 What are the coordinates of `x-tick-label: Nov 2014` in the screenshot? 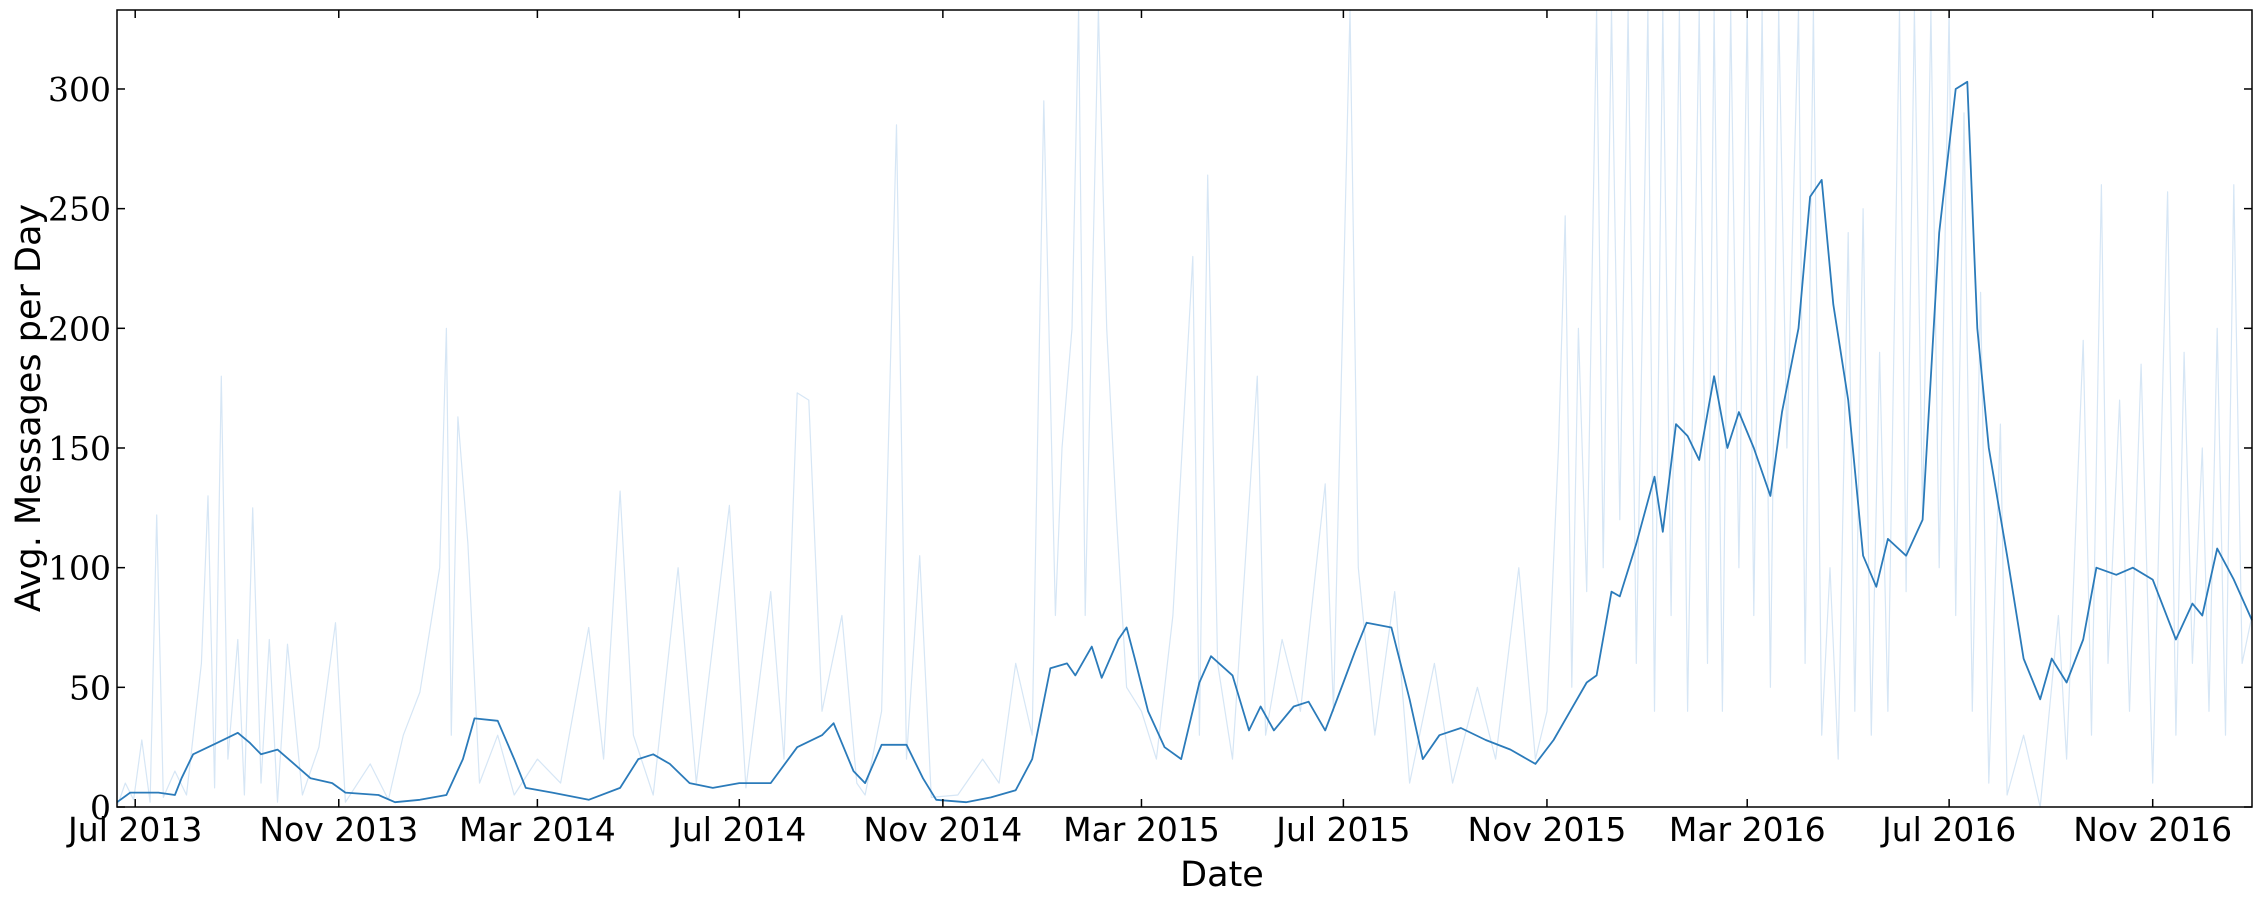 It's located at (942, 829).